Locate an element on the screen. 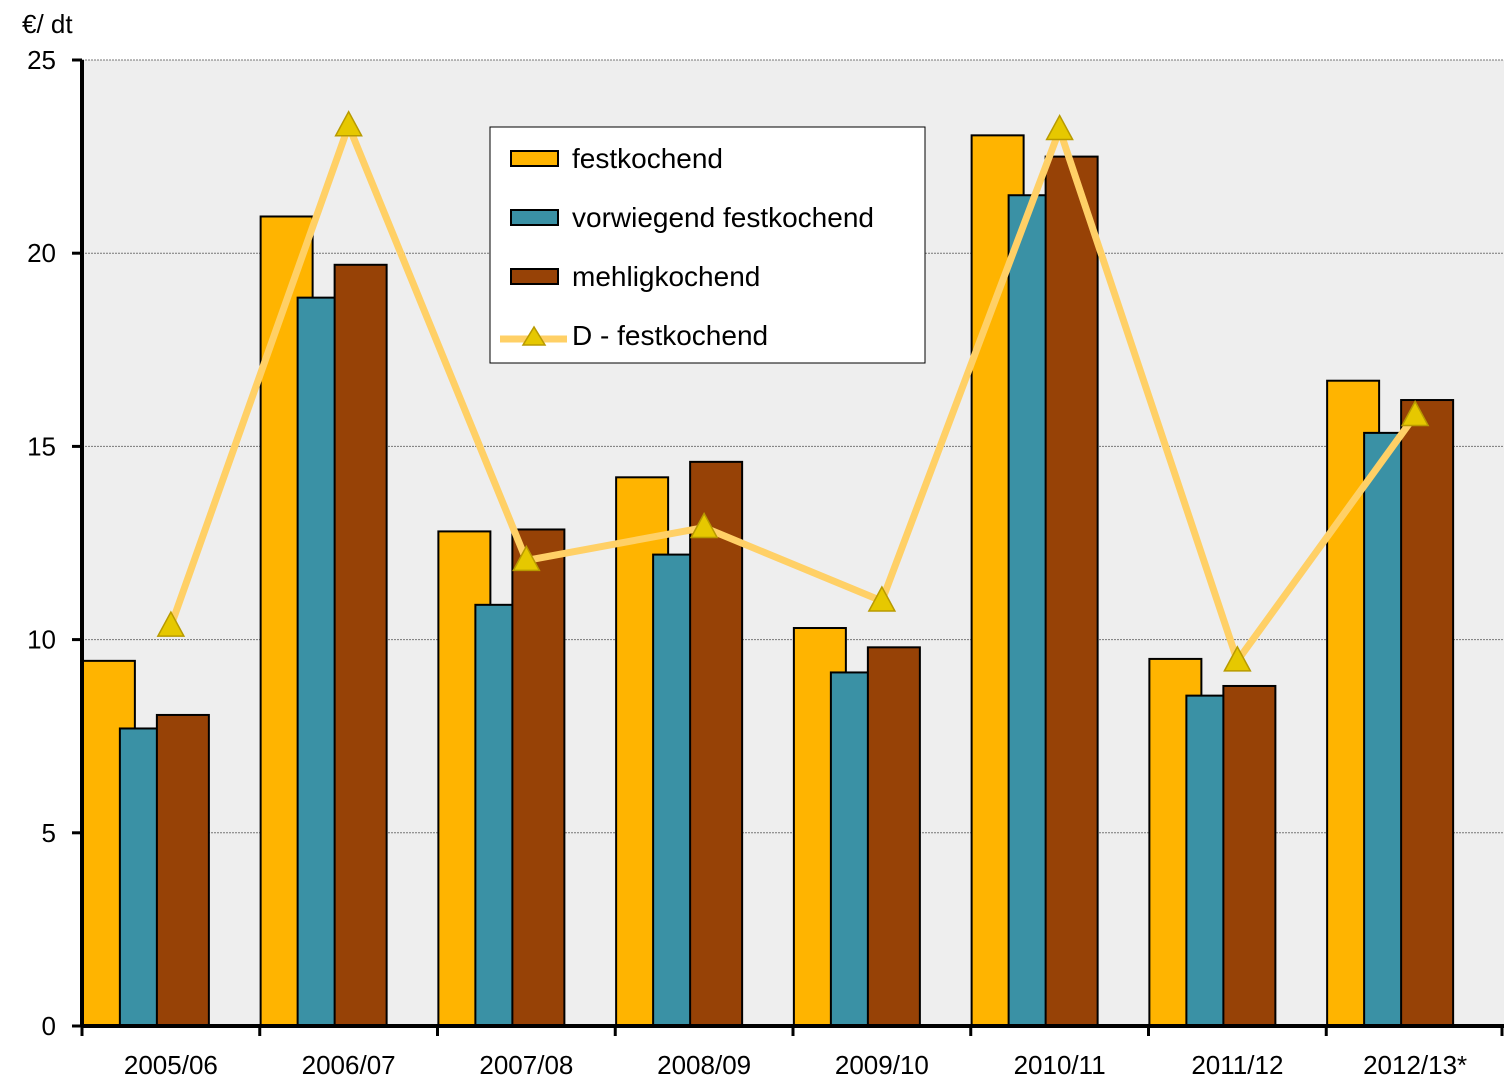 The height and width of the screenshot is (1084, 1504). legend-box is located at coordinates (707, 245).